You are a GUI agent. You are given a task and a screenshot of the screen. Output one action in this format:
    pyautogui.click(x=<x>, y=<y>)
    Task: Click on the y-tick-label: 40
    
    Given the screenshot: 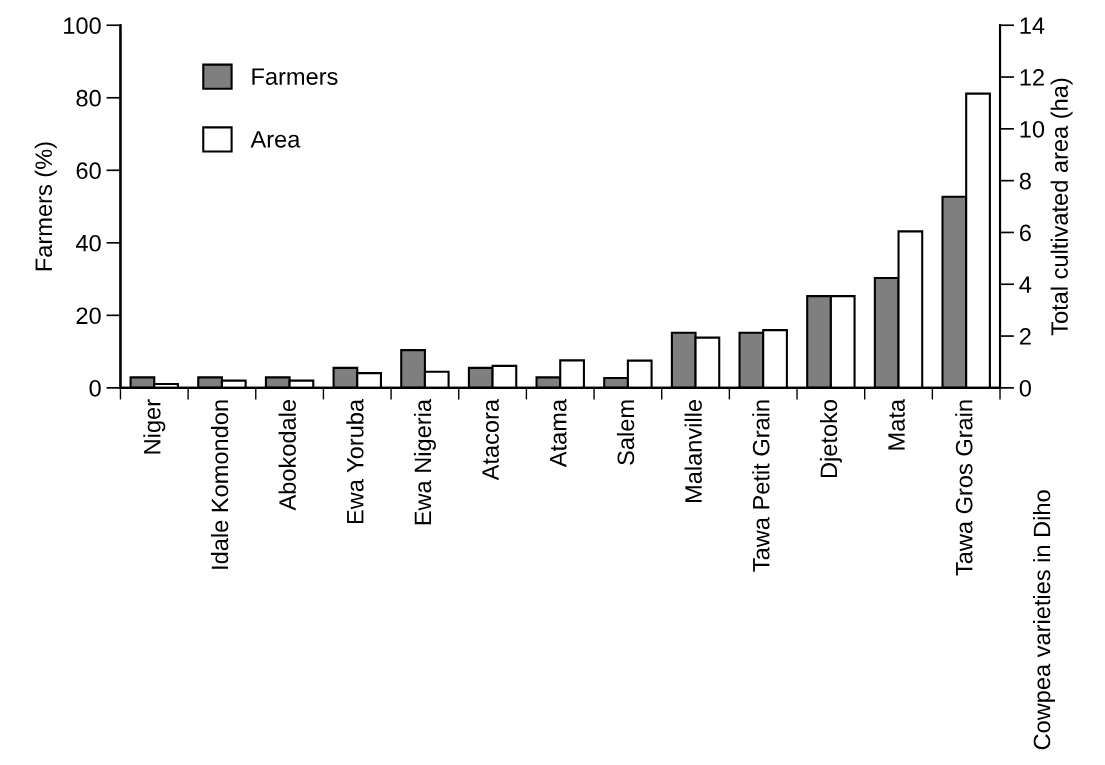 What is the action you would take?
    pyautogui.click(x=88, y=243)
    